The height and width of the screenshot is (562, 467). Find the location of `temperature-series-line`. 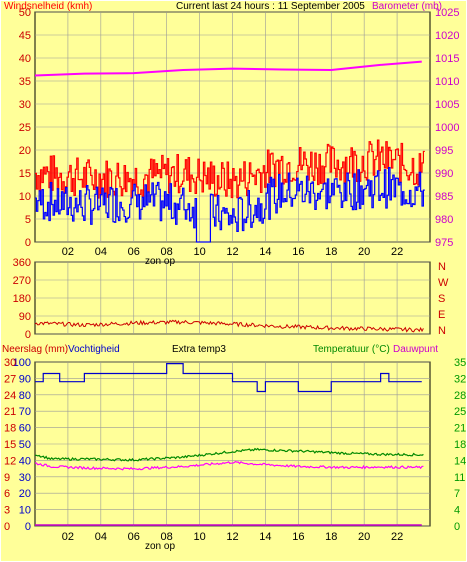

temperature-series-line is located at coordinates (229, 454).